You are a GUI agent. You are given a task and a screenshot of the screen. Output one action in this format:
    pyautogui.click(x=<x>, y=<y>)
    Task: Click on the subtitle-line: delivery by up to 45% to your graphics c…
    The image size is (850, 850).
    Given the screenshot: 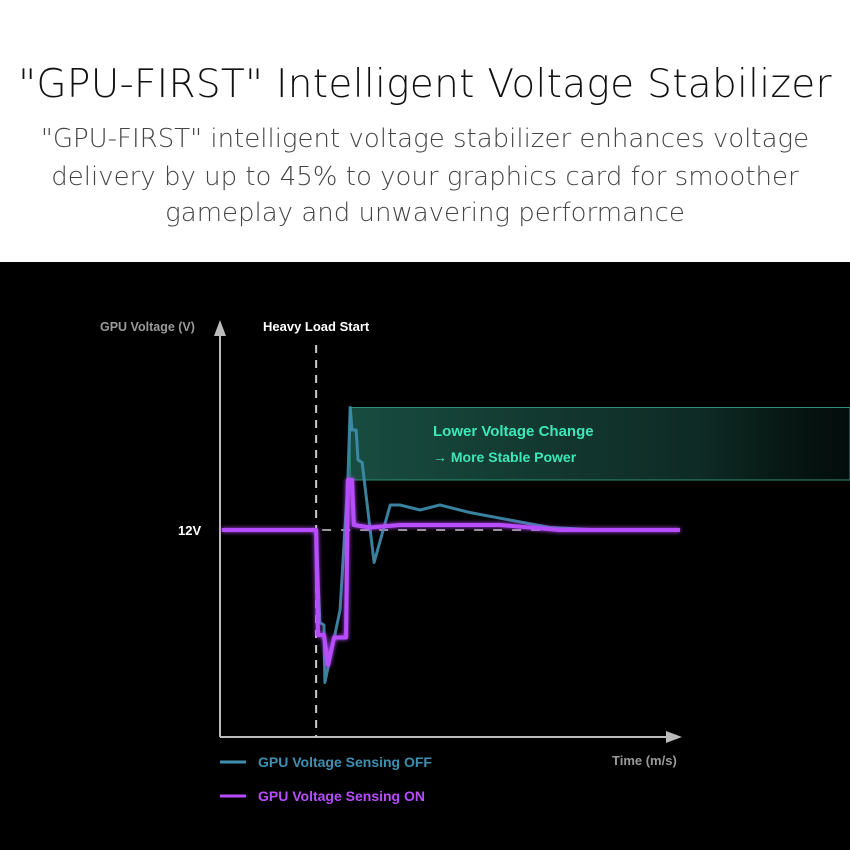 What is the action you would take?
    pyautogui.click(x=425, y=177)
    